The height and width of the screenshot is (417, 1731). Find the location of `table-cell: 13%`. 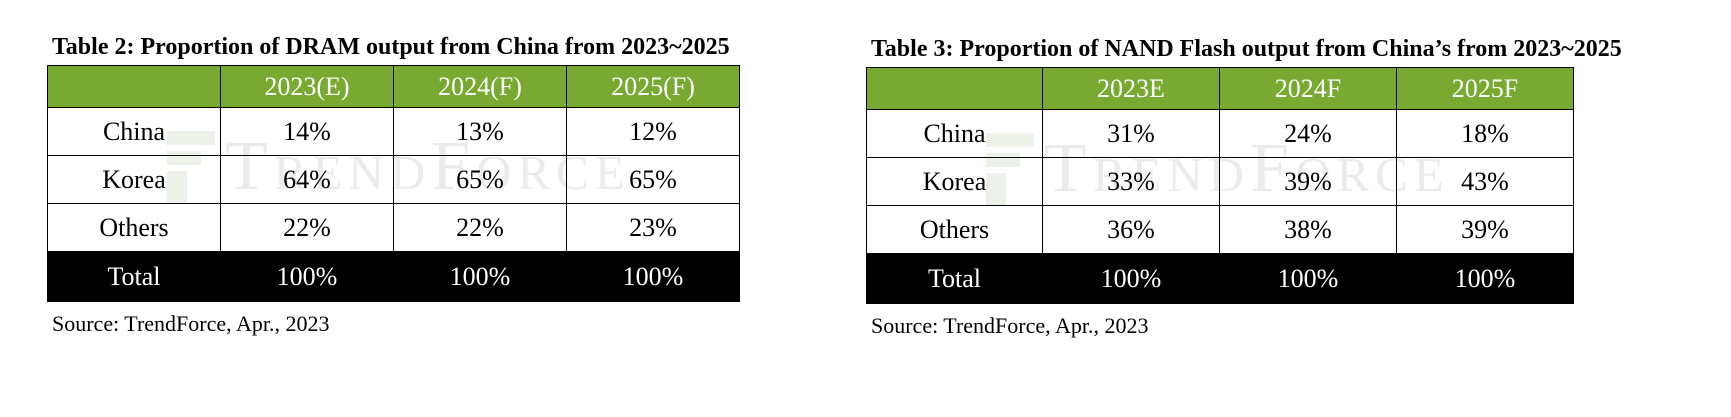

table-cell: 13% is located at coordinates (480, 131).